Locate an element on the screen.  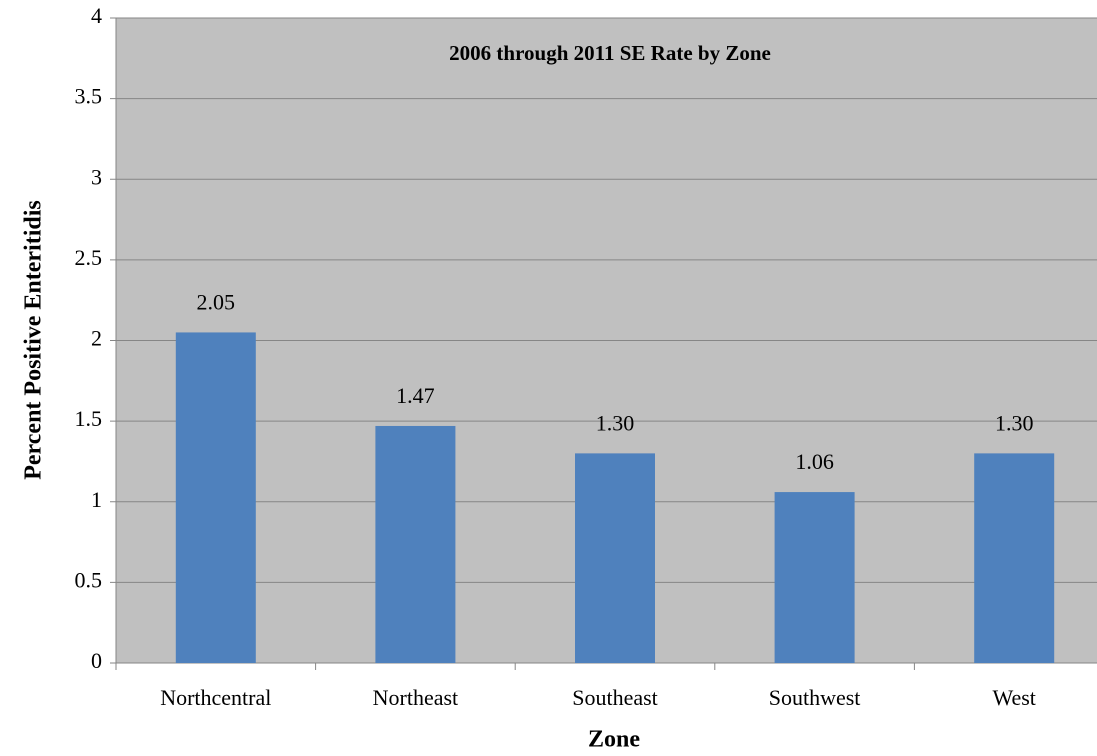
x-tick-label: Southeast is located at coordinates (615, 697).